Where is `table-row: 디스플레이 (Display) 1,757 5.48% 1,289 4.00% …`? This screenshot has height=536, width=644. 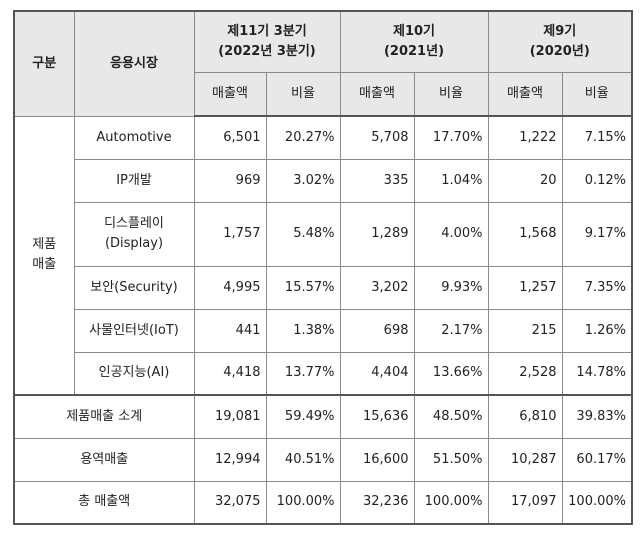 table-row: 디스플레이 (Display) 1,757 5.48% 1,289 4.00% … is located at coordinates (323, 234).